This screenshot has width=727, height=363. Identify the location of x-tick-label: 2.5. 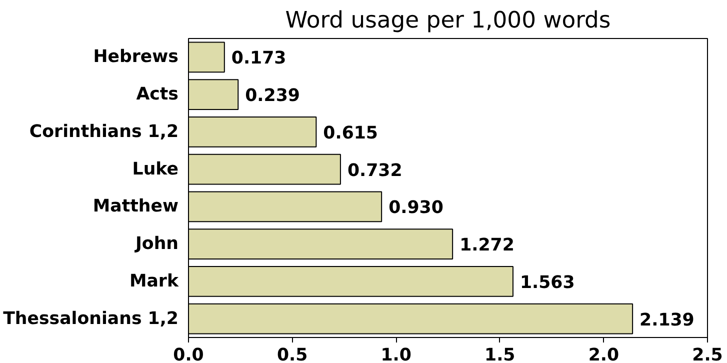
(707, 354).